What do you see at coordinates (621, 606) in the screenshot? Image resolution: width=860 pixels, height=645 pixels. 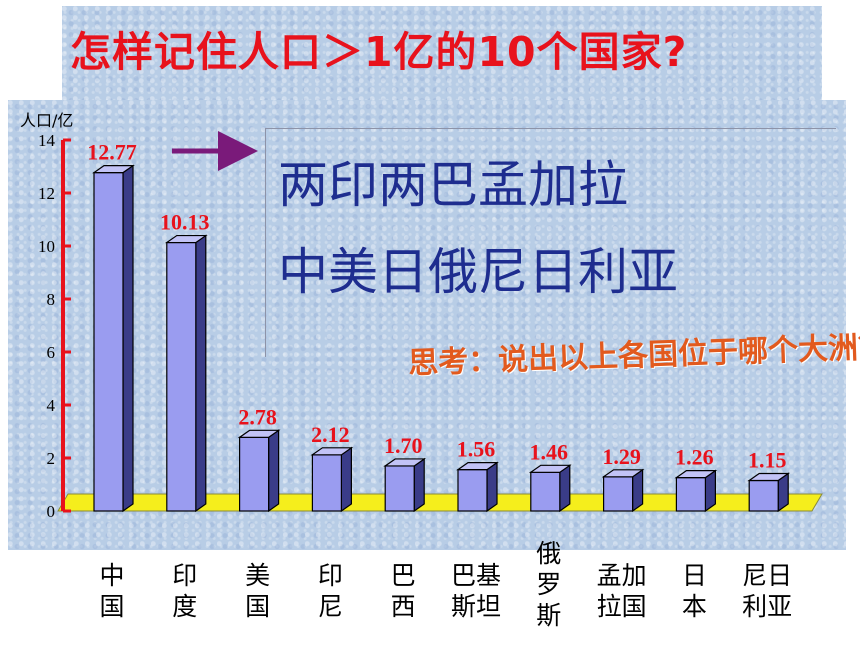 I see `x-category-line: 拉国` at bounding box center [621, 606].